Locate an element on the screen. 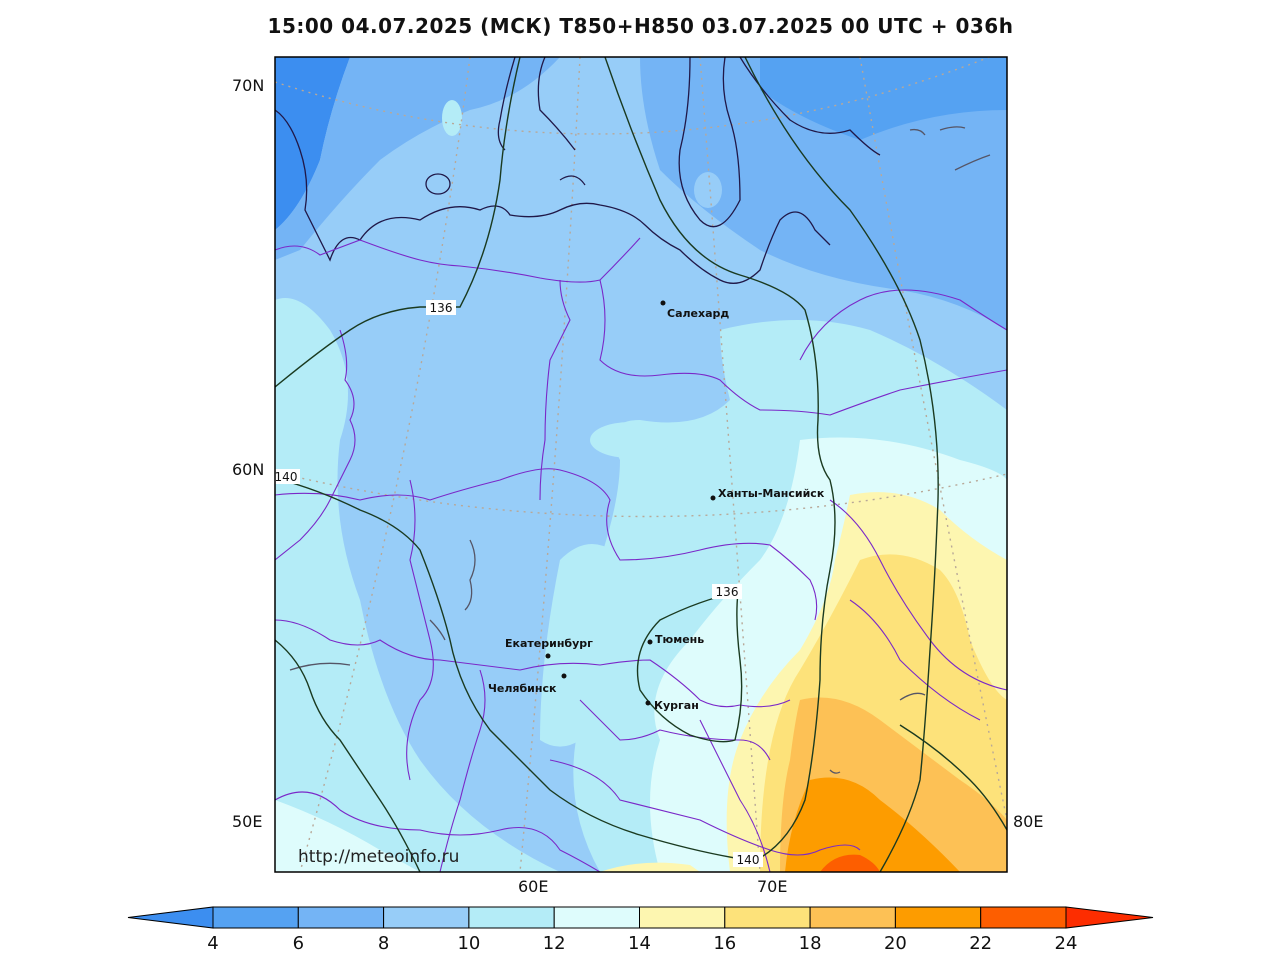 This screenshot has height=963, width=1281. colorbar-tick-label: 8 is located at coordinates (383, 943).